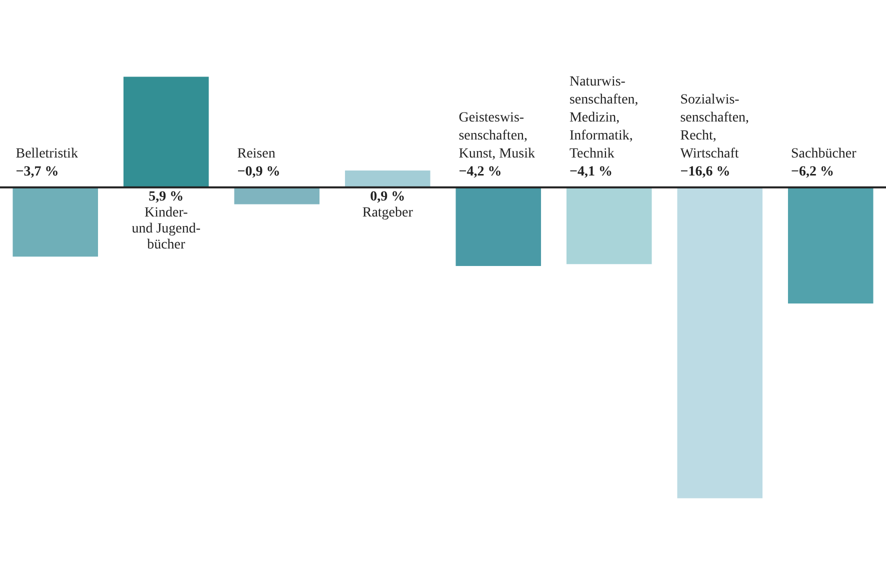 The height and width of the screenshot is (562, 886). I want to click on x-tick-label: Kinder- und Jugend- bücher, so click(166, 228).